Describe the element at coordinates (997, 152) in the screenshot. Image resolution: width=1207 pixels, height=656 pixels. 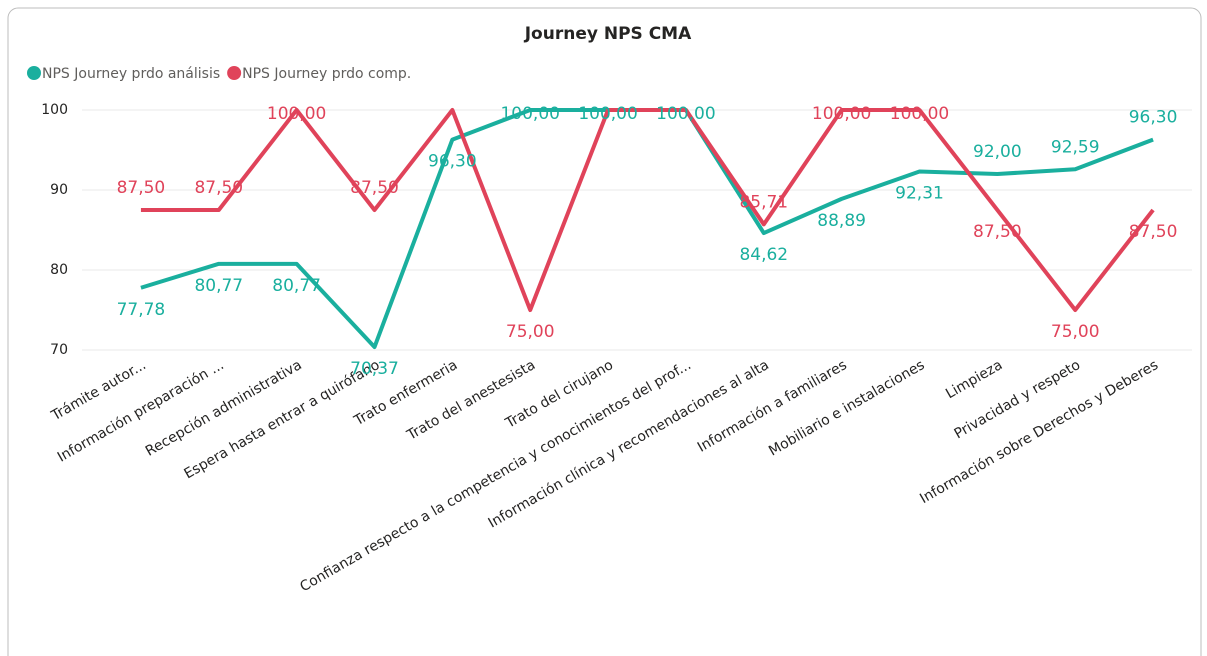
I see `data-label: 92,00` at that location.